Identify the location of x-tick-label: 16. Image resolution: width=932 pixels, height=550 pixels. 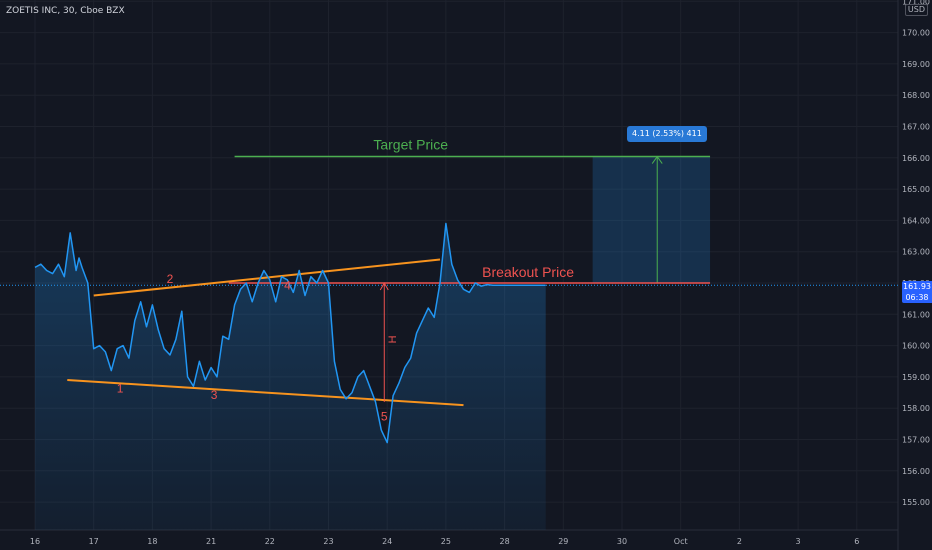
(35, 541).